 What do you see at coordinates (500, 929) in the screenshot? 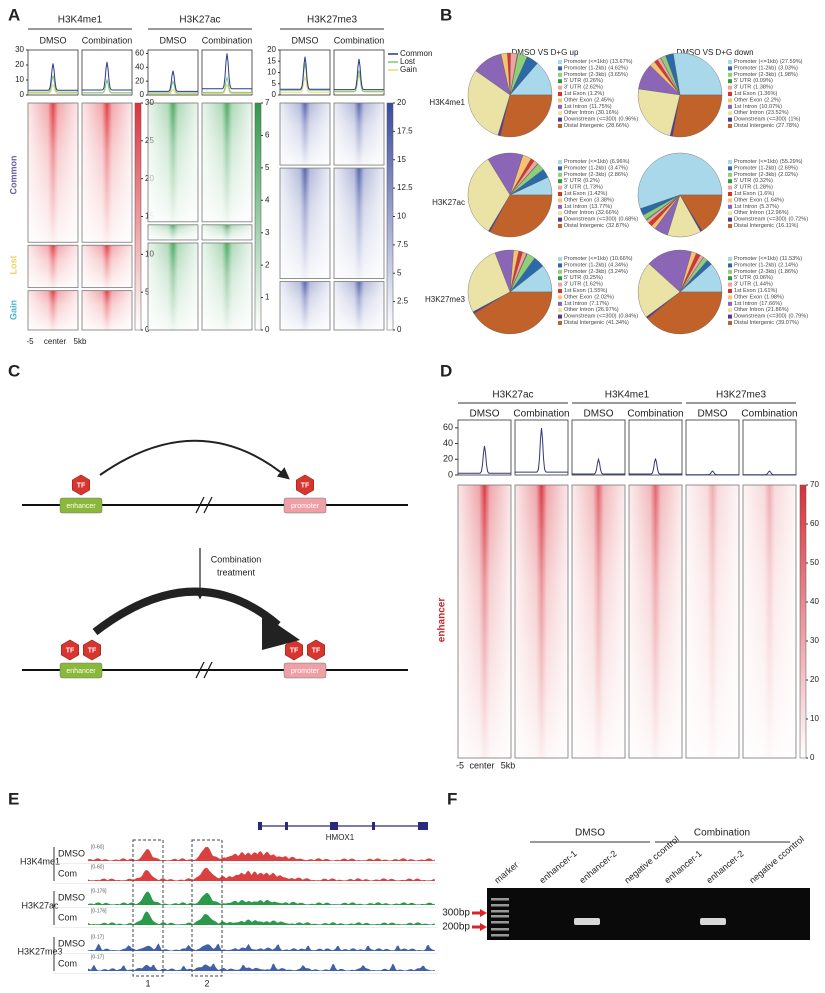
I see `marker-band` at bounding box center [500, 929].